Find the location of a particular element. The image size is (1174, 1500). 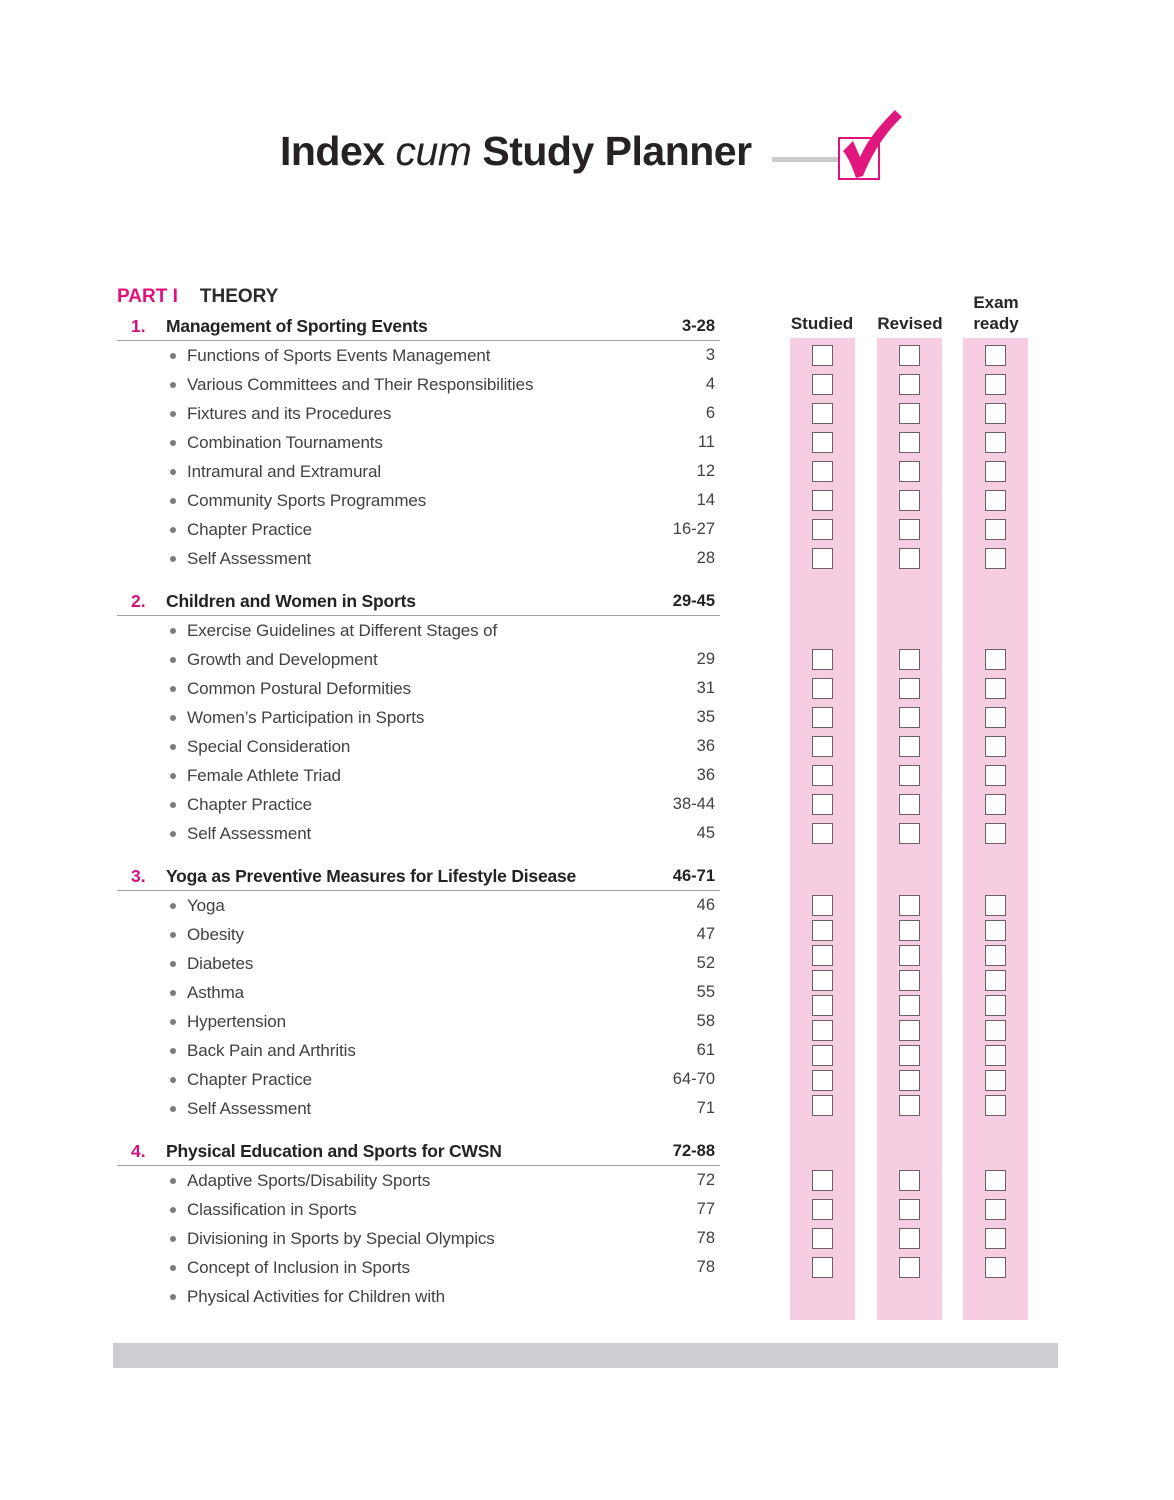

topic-label: Obesity is located at coordinates (215, 934).